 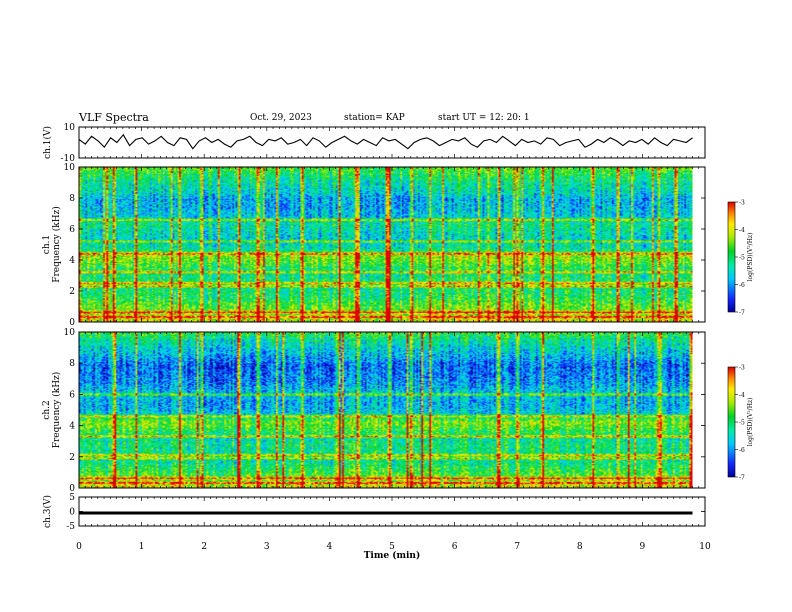 I want to click on ch1-tick-label: -10, so click(x=68, y=159).